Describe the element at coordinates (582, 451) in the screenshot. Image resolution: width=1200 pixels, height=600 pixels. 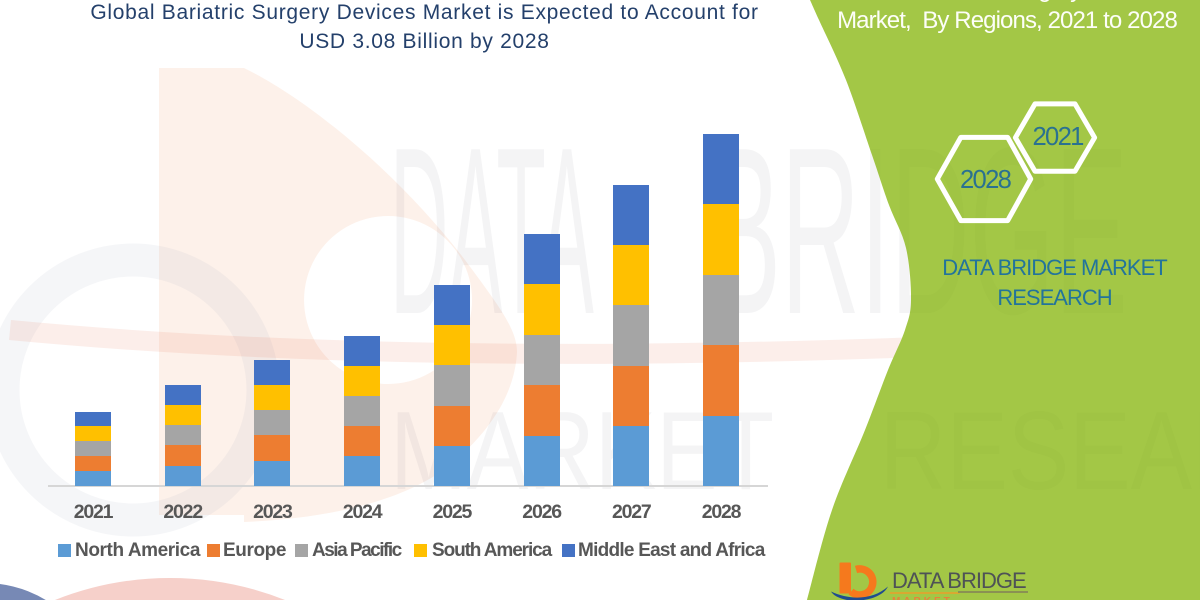
I see `svg-text: MARKET` at that location.